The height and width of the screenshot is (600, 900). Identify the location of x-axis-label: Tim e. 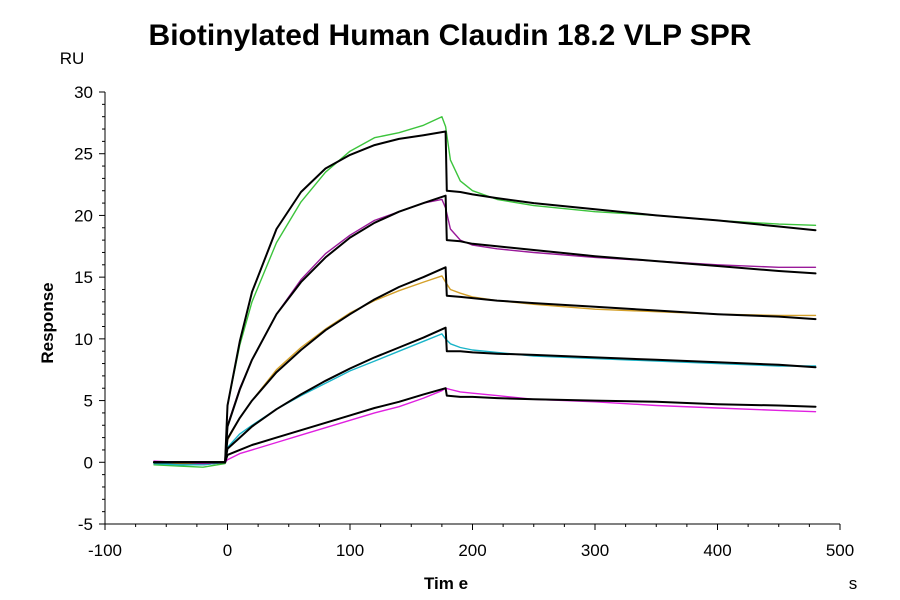
(446, 583).